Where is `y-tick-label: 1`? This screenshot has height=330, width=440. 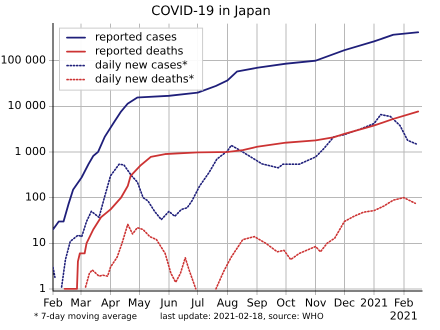
y-tick-label: 1 is located at coordinates (42, 288).